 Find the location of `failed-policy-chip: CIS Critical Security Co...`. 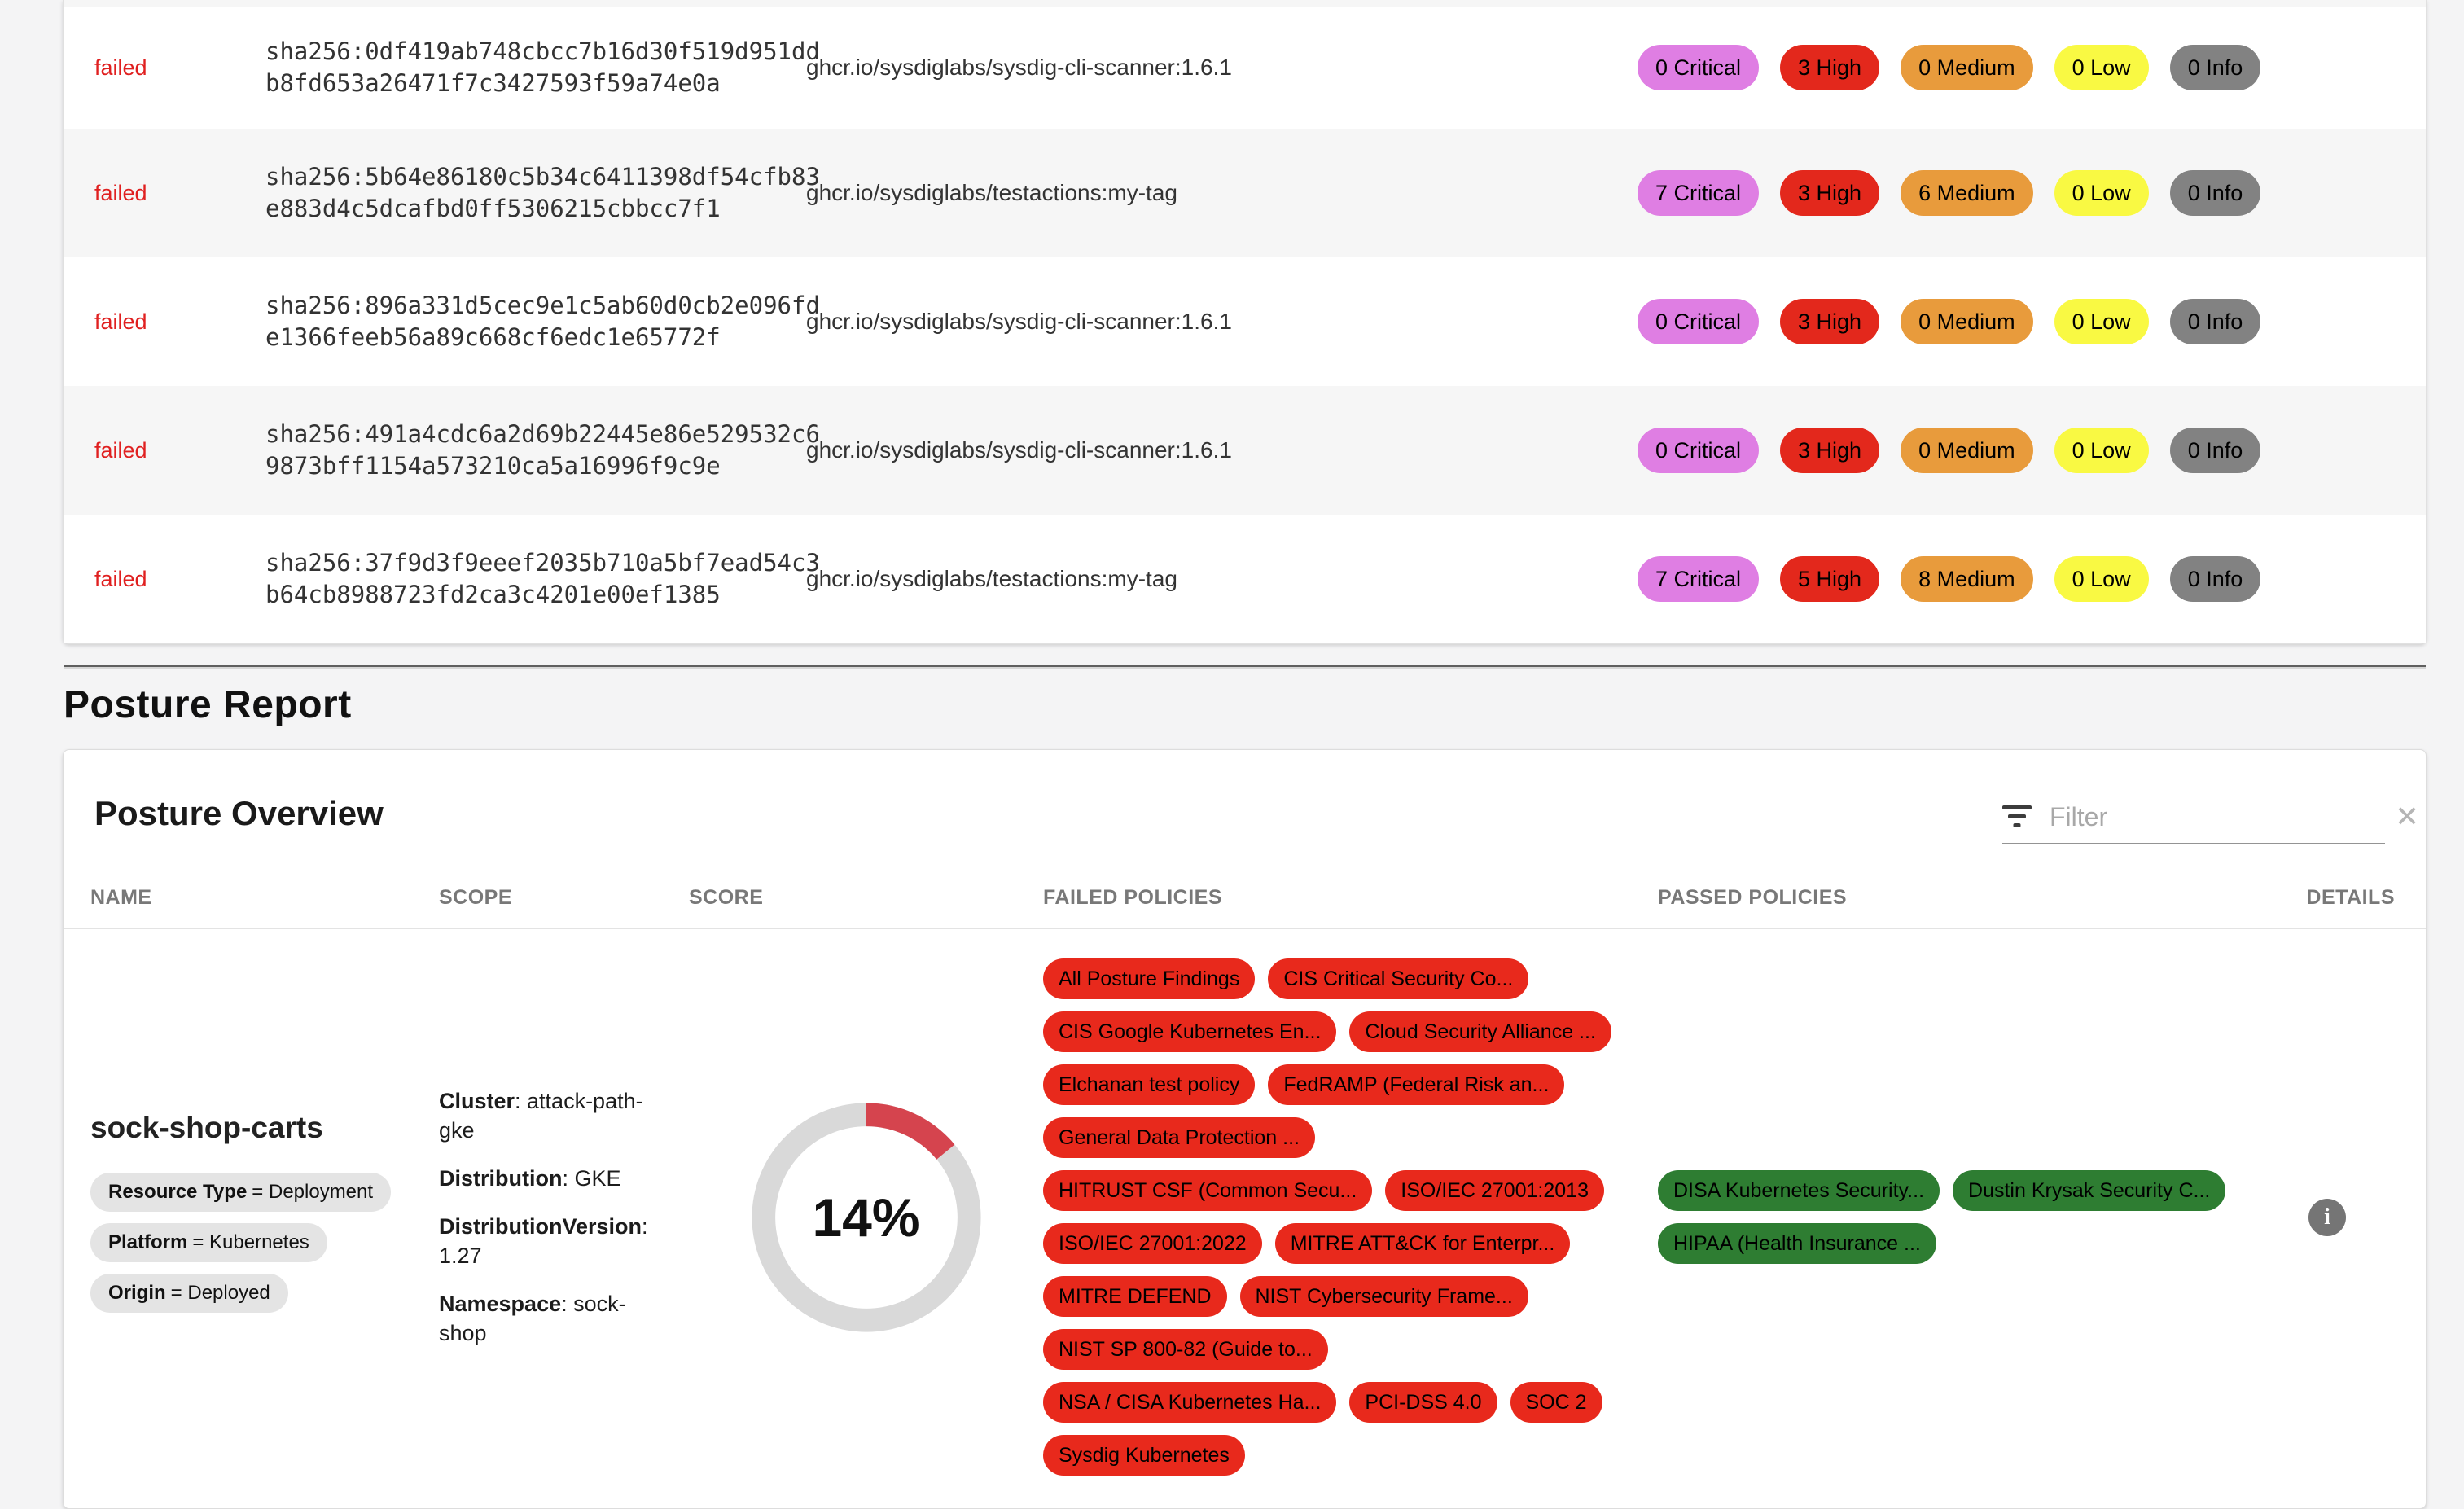

failed-policy-chip: CIS Critical Security Co... is located at coordinates (1398, 979).